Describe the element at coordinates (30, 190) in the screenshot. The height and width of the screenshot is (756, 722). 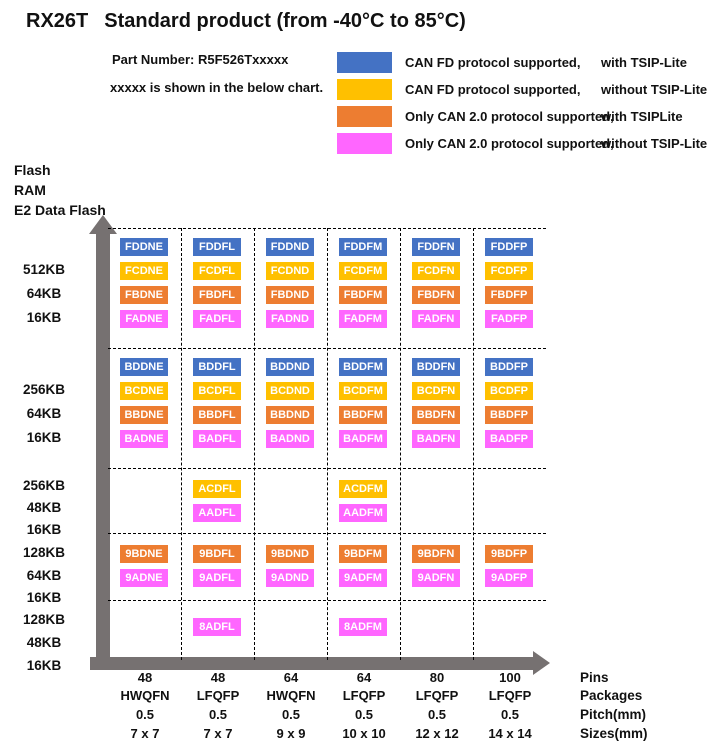
I see `y-axis-title-line: RAM` at that location.